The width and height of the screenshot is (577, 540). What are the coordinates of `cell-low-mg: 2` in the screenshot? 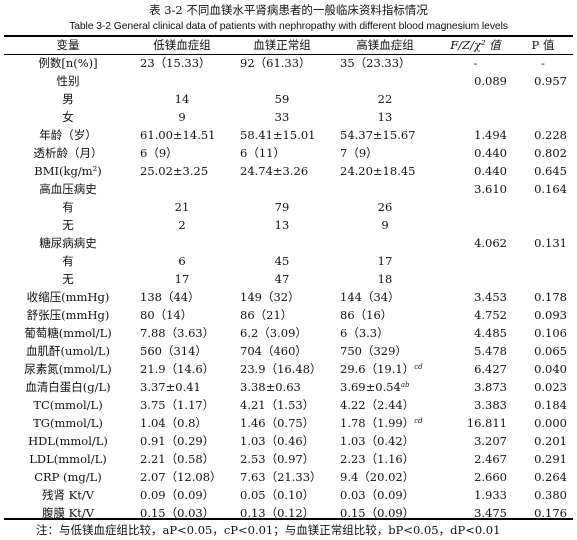 It's located at (182, 225).